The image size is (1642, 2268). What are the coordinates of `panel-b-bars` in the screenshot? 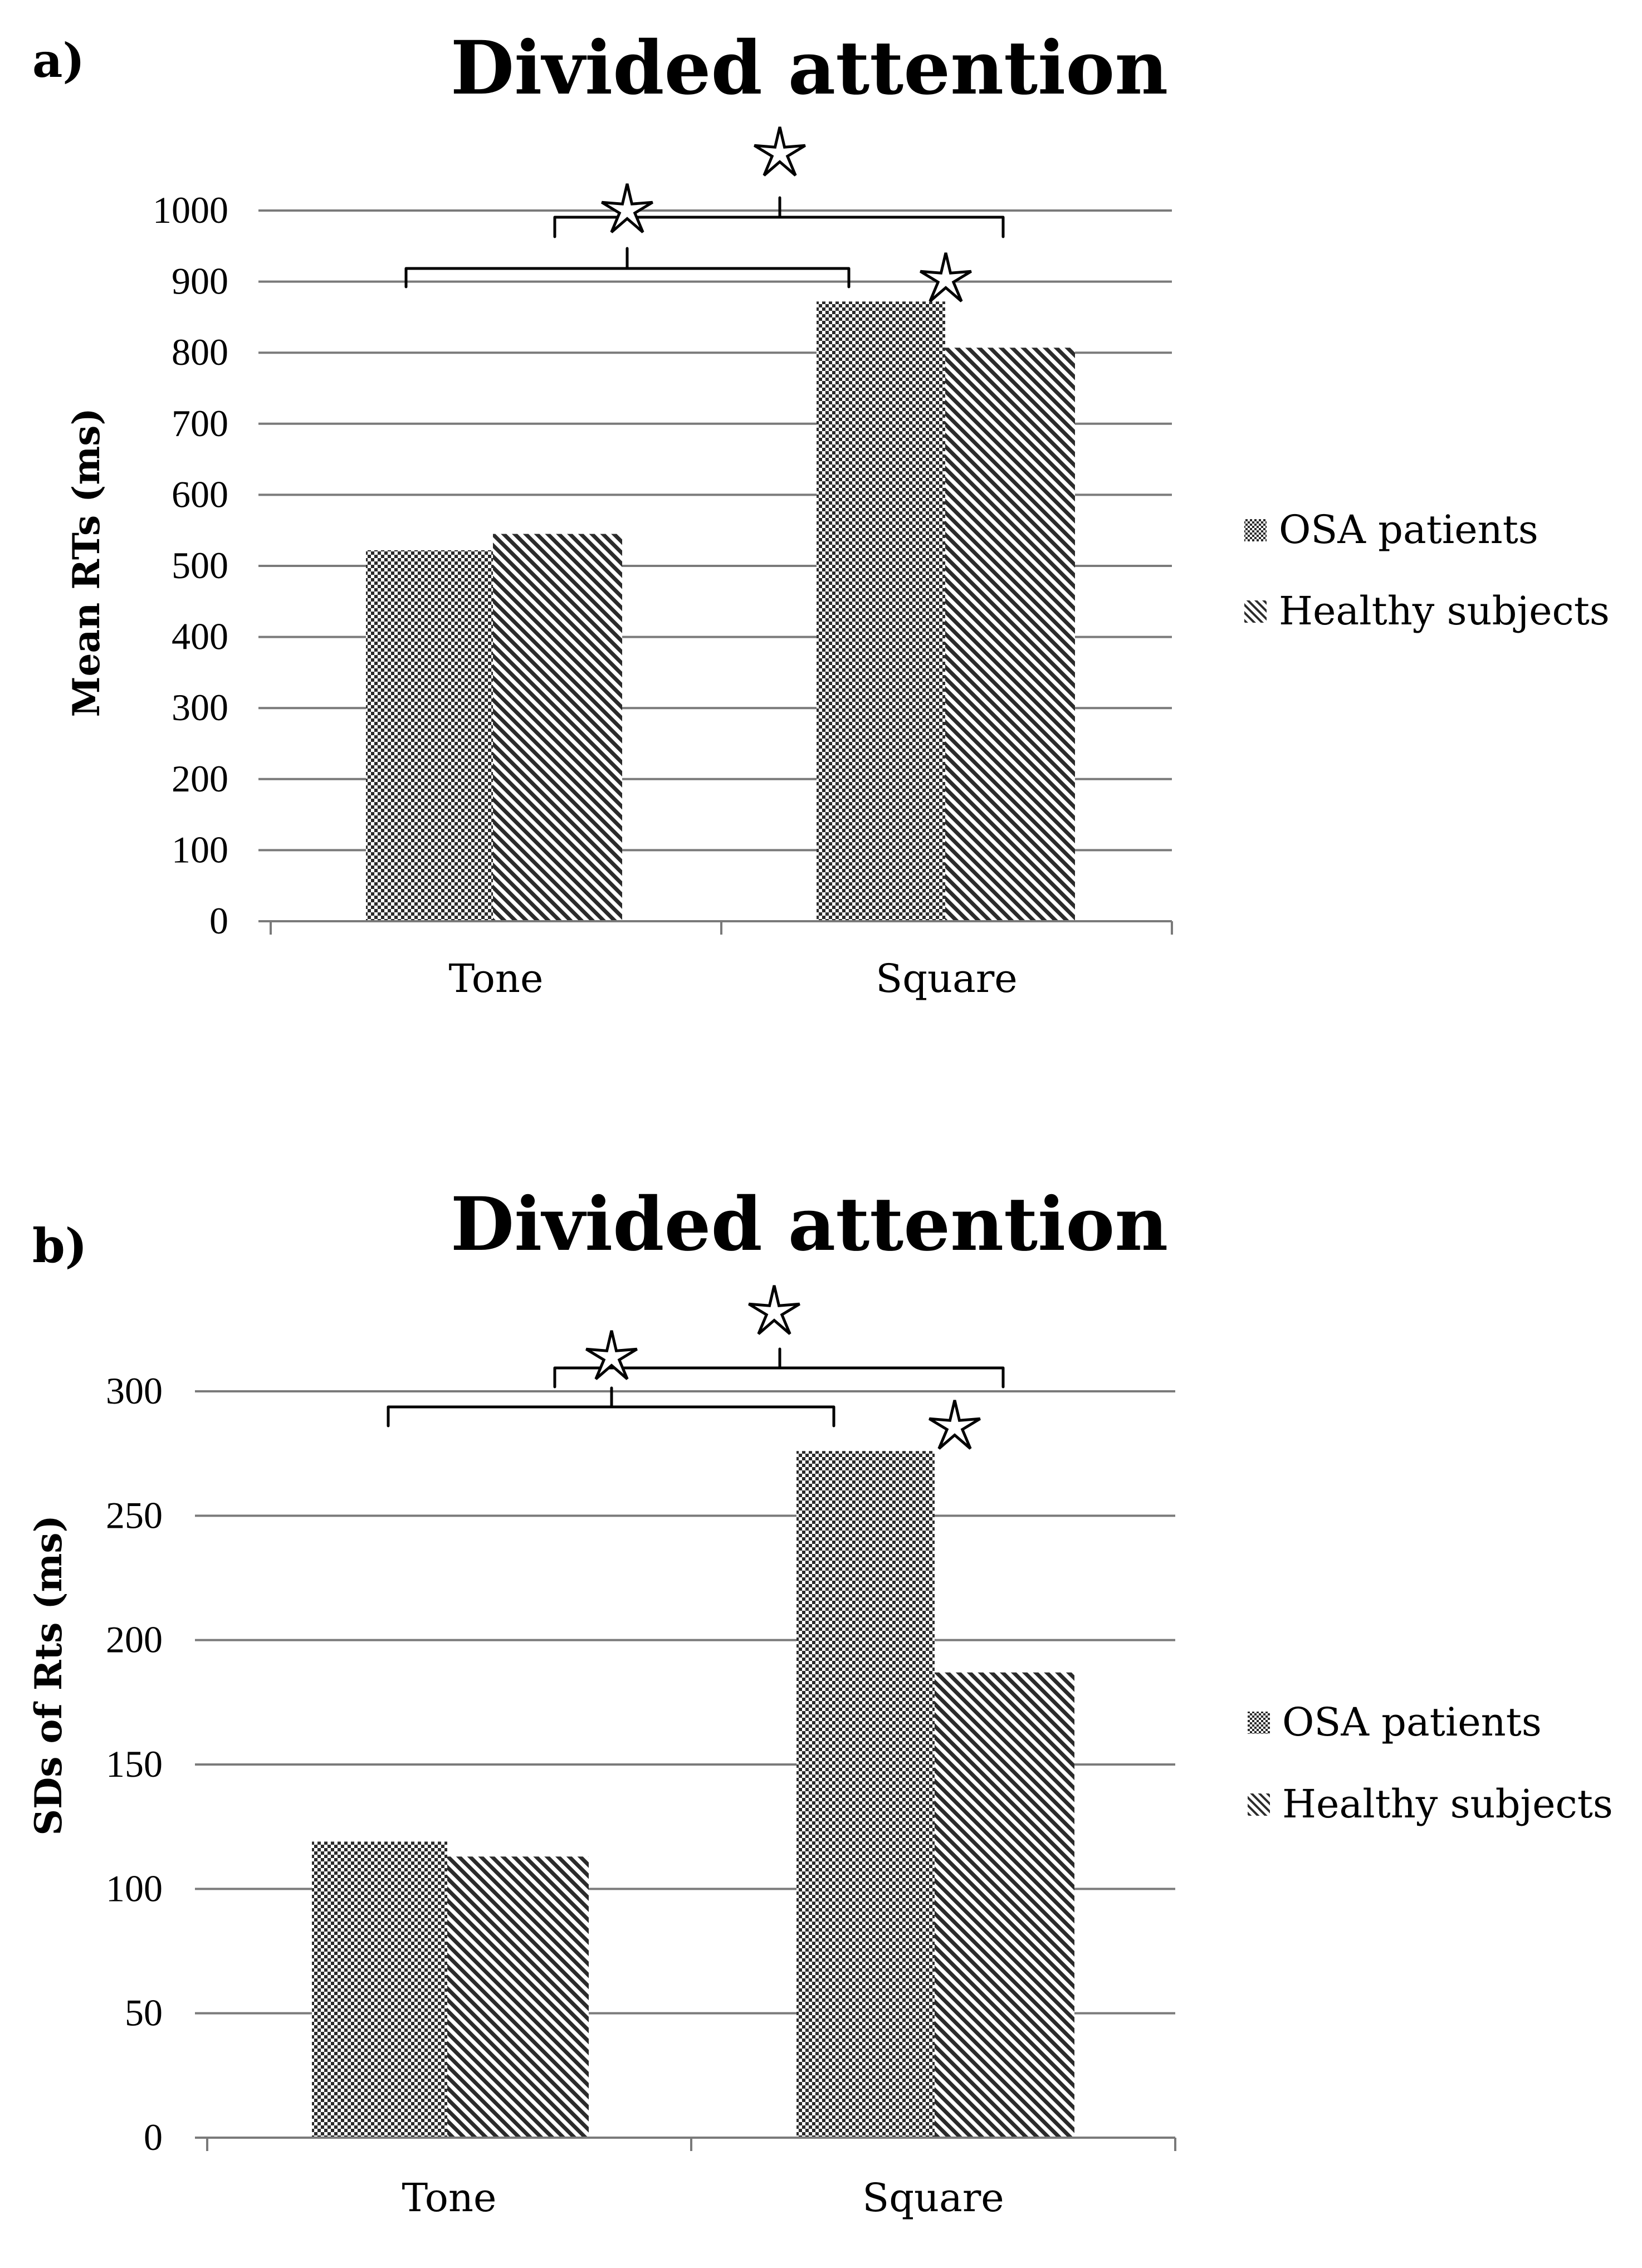 It's located at (693, 1794).